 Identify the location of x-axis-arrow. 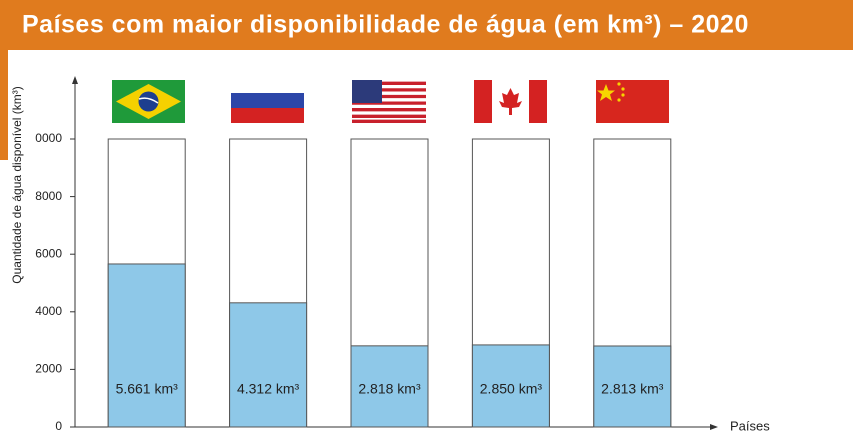
(714, 427).